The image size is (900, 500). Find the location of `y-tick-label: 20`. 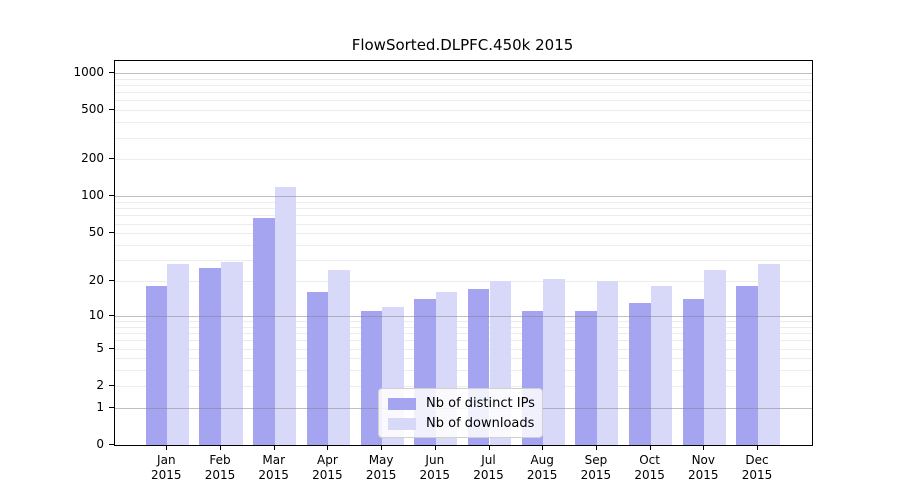

y-tick-label: 20 is located at coordinates (96, 280).